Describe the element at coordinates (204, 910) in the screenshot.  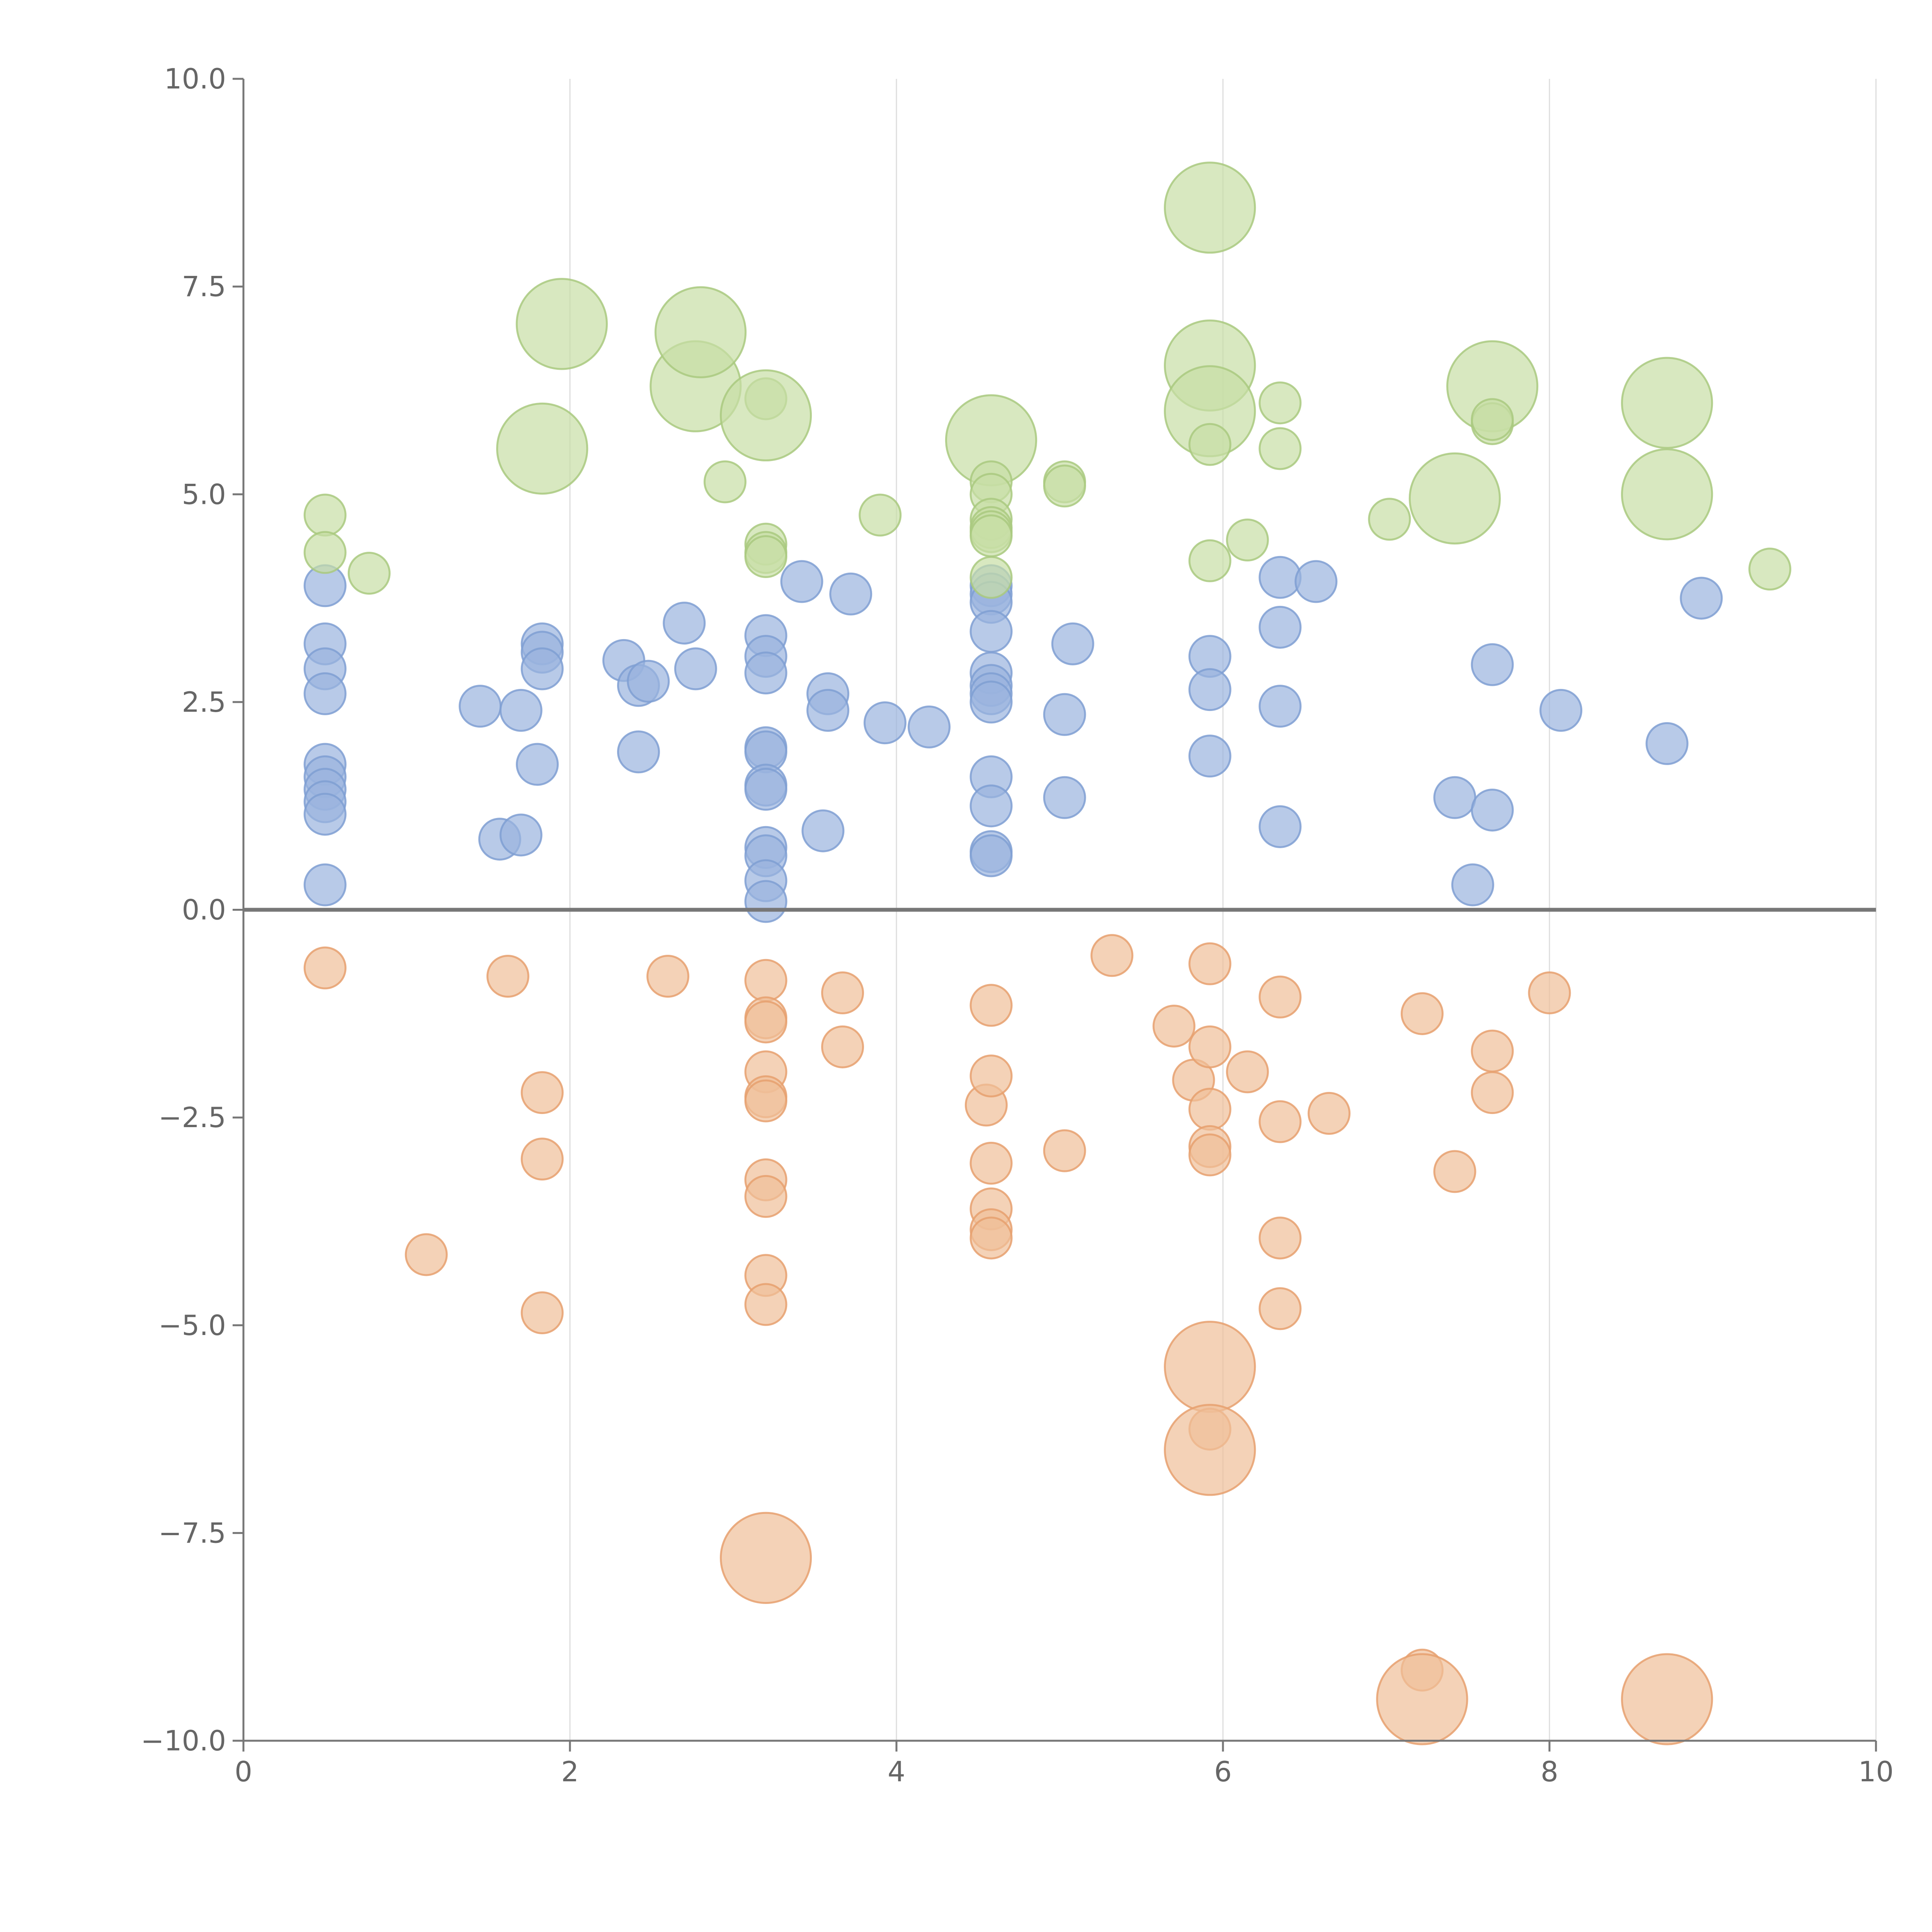
I see `y-tick-label-4: 0.0` at that location.